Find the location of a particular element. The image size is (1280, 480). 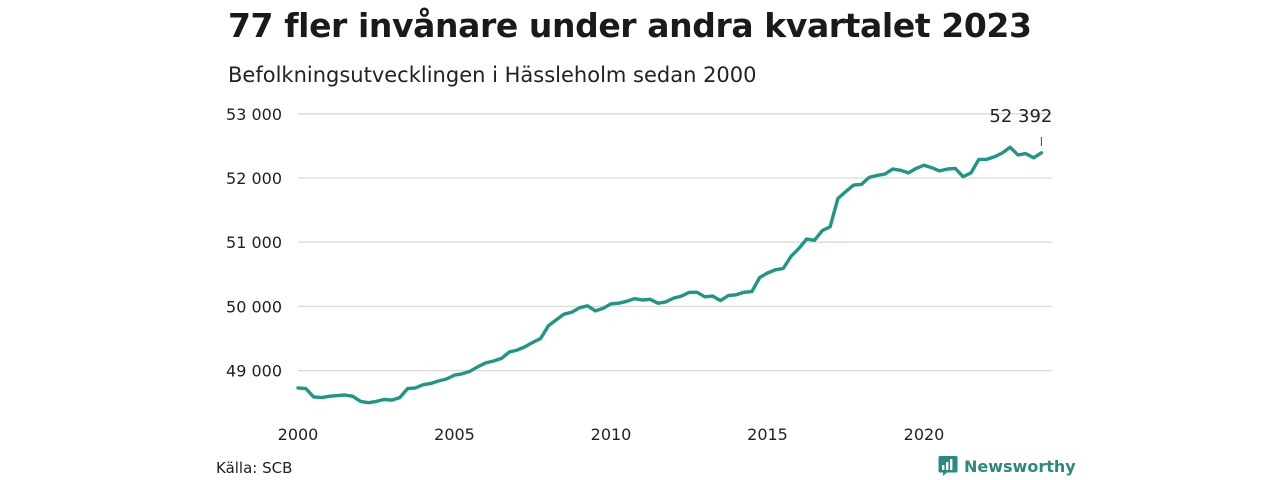

x-tick-label: 2005 is located at coordinates (454, 434).